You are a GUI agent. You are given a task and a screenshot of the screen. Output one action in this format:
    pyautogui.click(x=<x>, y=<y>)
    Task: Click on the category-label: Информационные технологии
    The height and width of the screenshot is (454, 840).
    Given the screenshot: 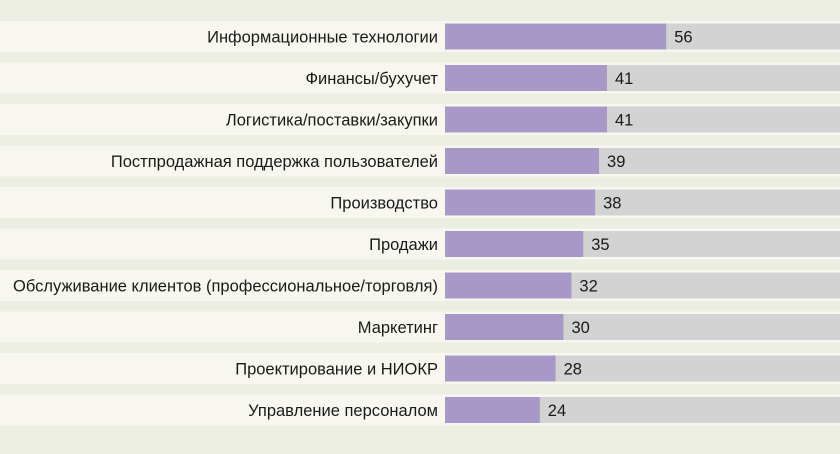 What is the action you would take?
    pyautogui.click(x=322, y=38)
    